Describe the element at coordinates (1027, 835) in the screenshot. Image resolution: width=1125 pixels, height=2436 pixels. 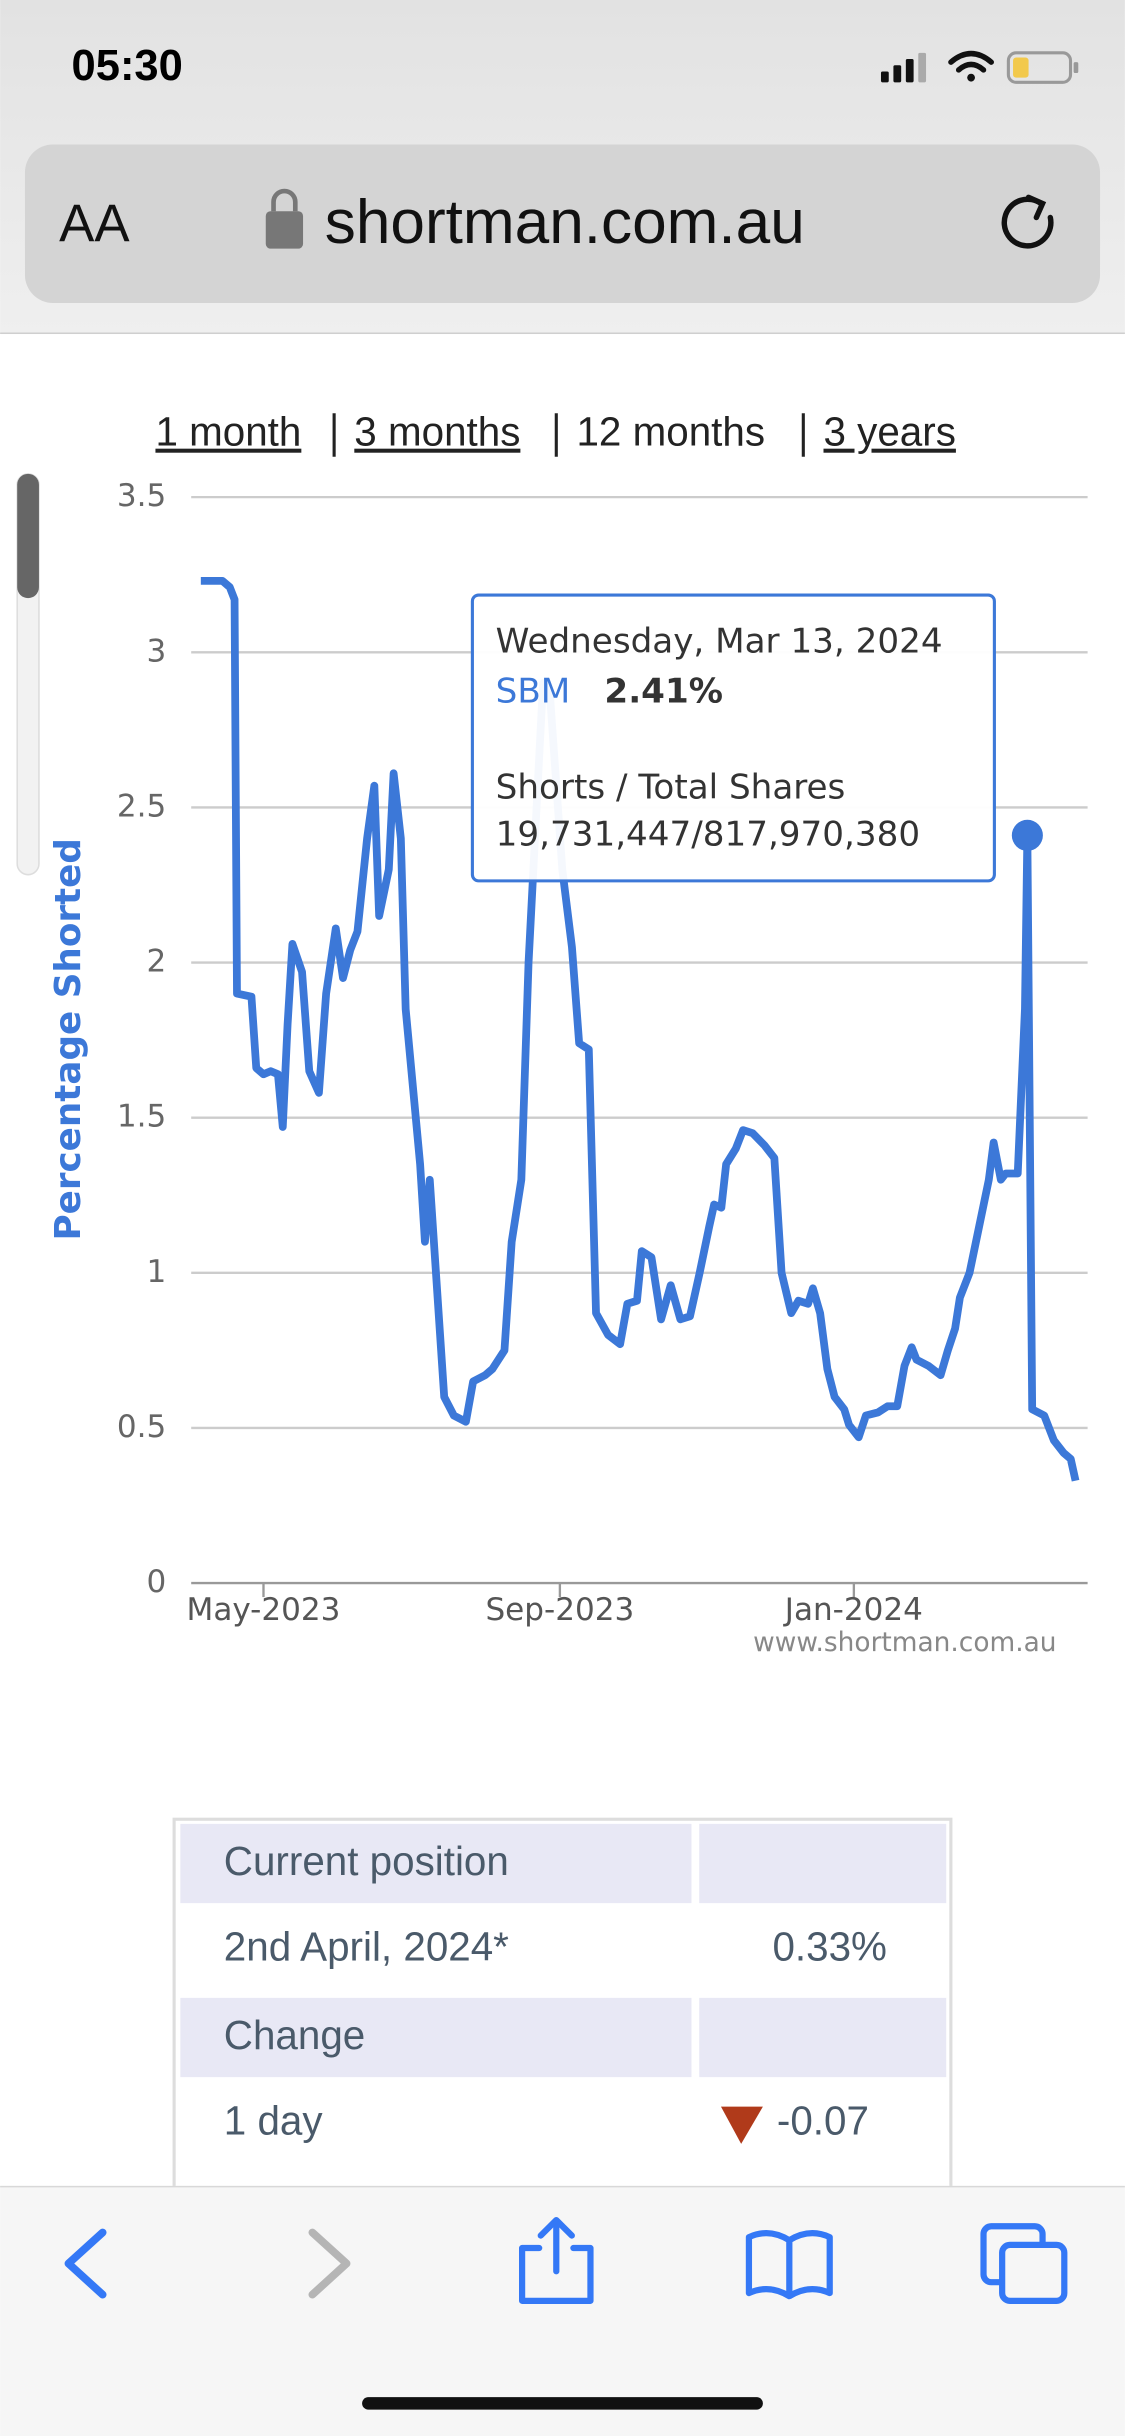
I see `hover-point` at that location.